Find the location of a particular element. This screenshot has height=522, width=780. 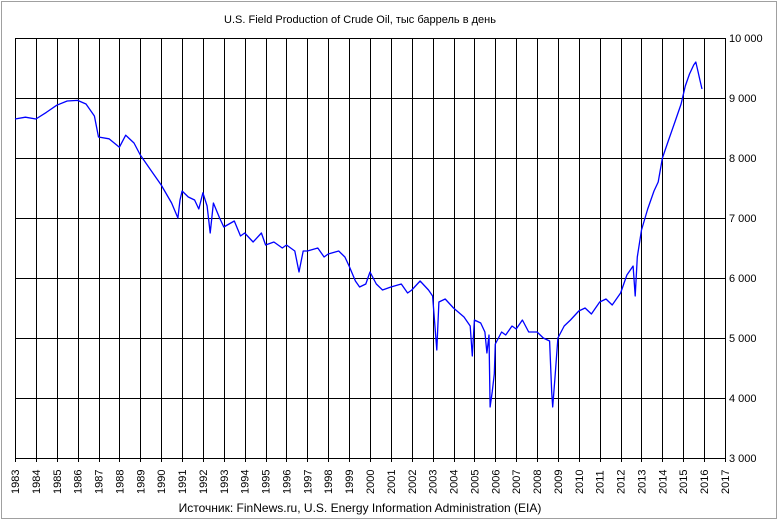

x-tick-label: 1997 is located at coordinates (308, 482).